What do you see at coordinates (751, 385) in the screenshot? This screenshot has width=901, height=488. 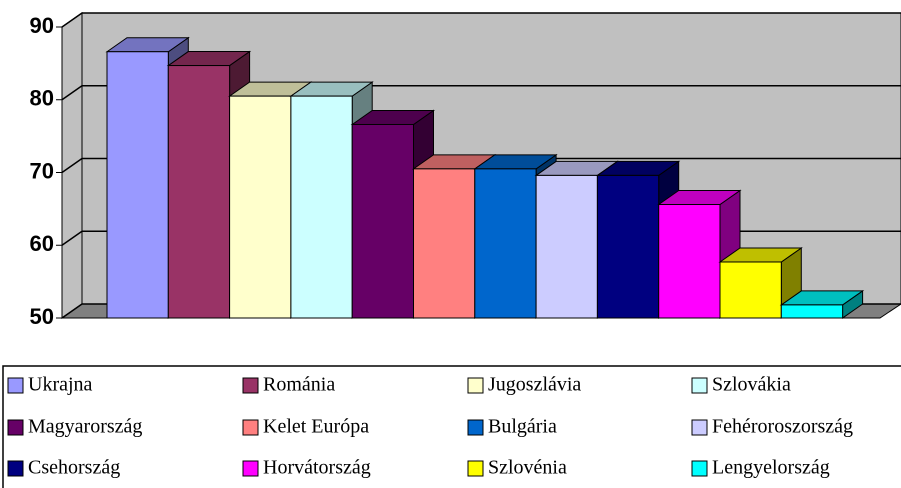 I see `legend-label: Szlovákia` at bounding box center [751, 385].